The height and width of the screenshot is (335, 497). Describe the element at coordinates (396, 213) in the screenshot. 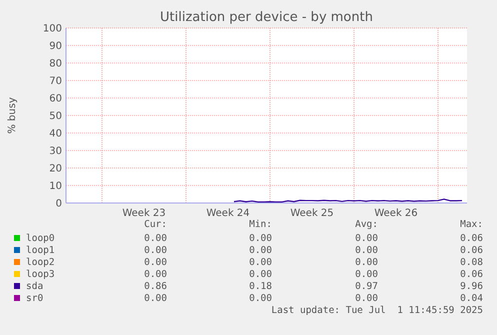

I see `x-tick-label: Week 26` at that location.